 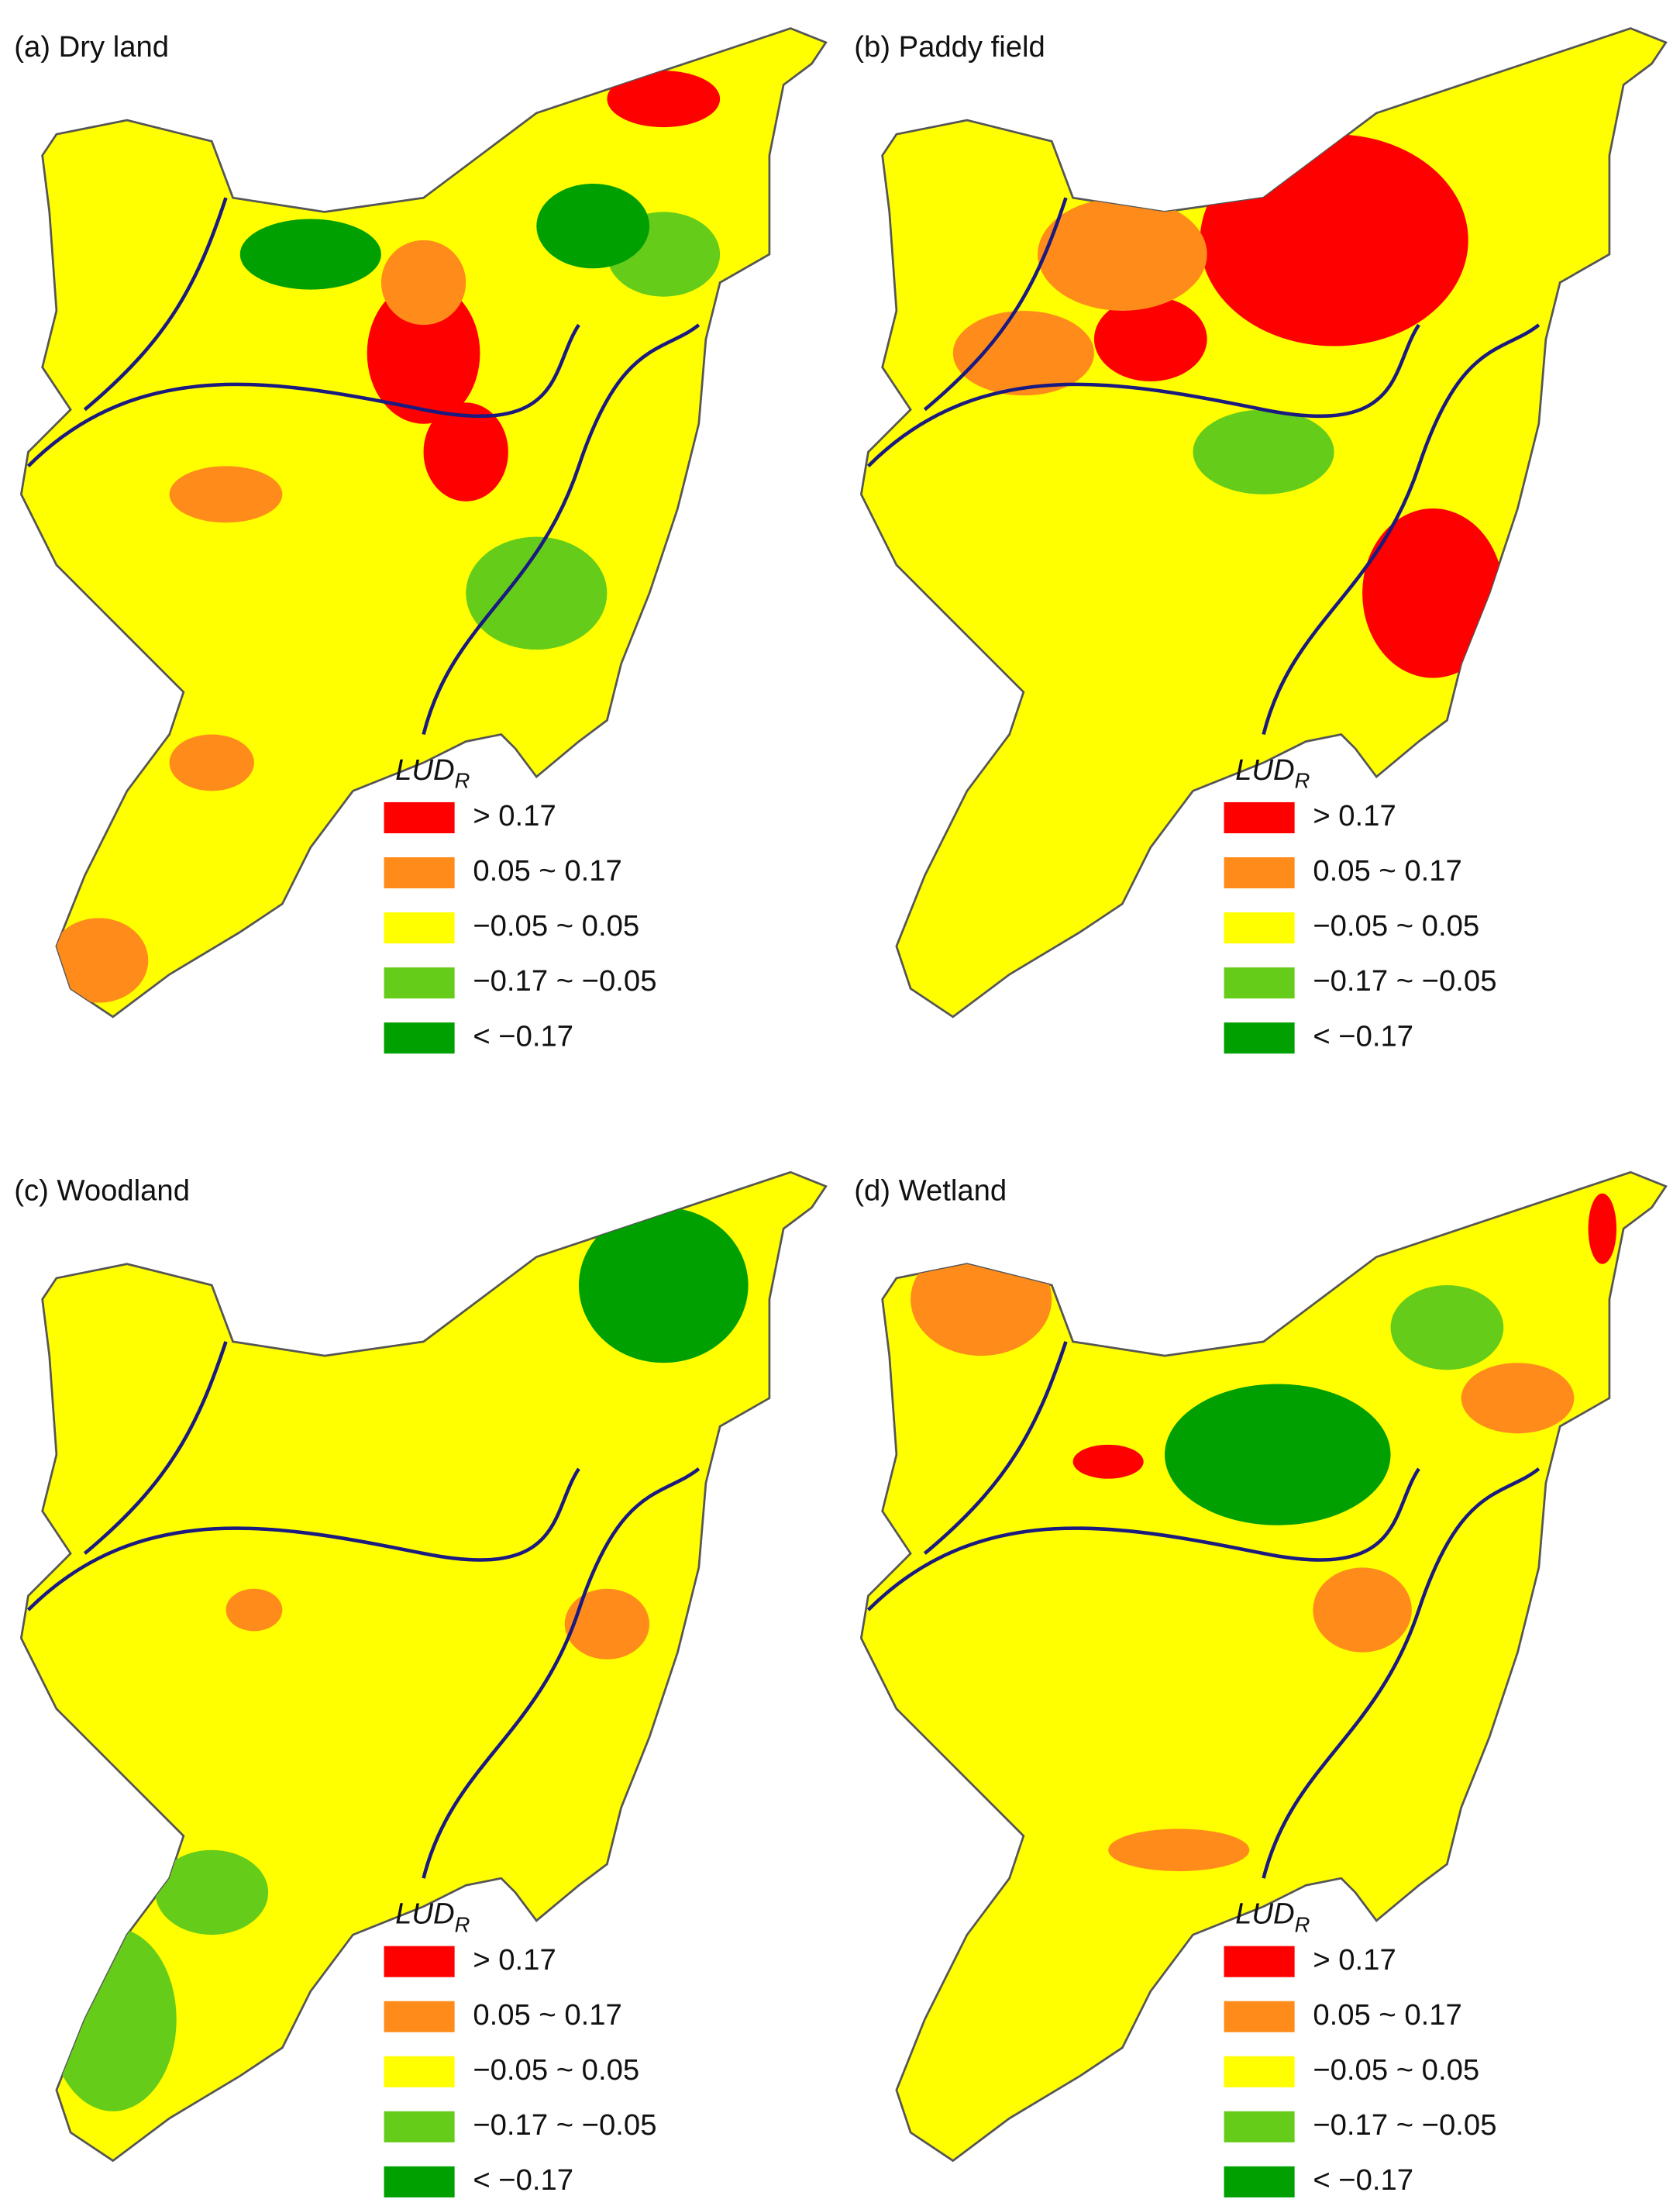 What do you see at coordinates (950, 47) in the screenshot?
I see `panel-title: (b) Paddy field` at bounding box center [950, 47].